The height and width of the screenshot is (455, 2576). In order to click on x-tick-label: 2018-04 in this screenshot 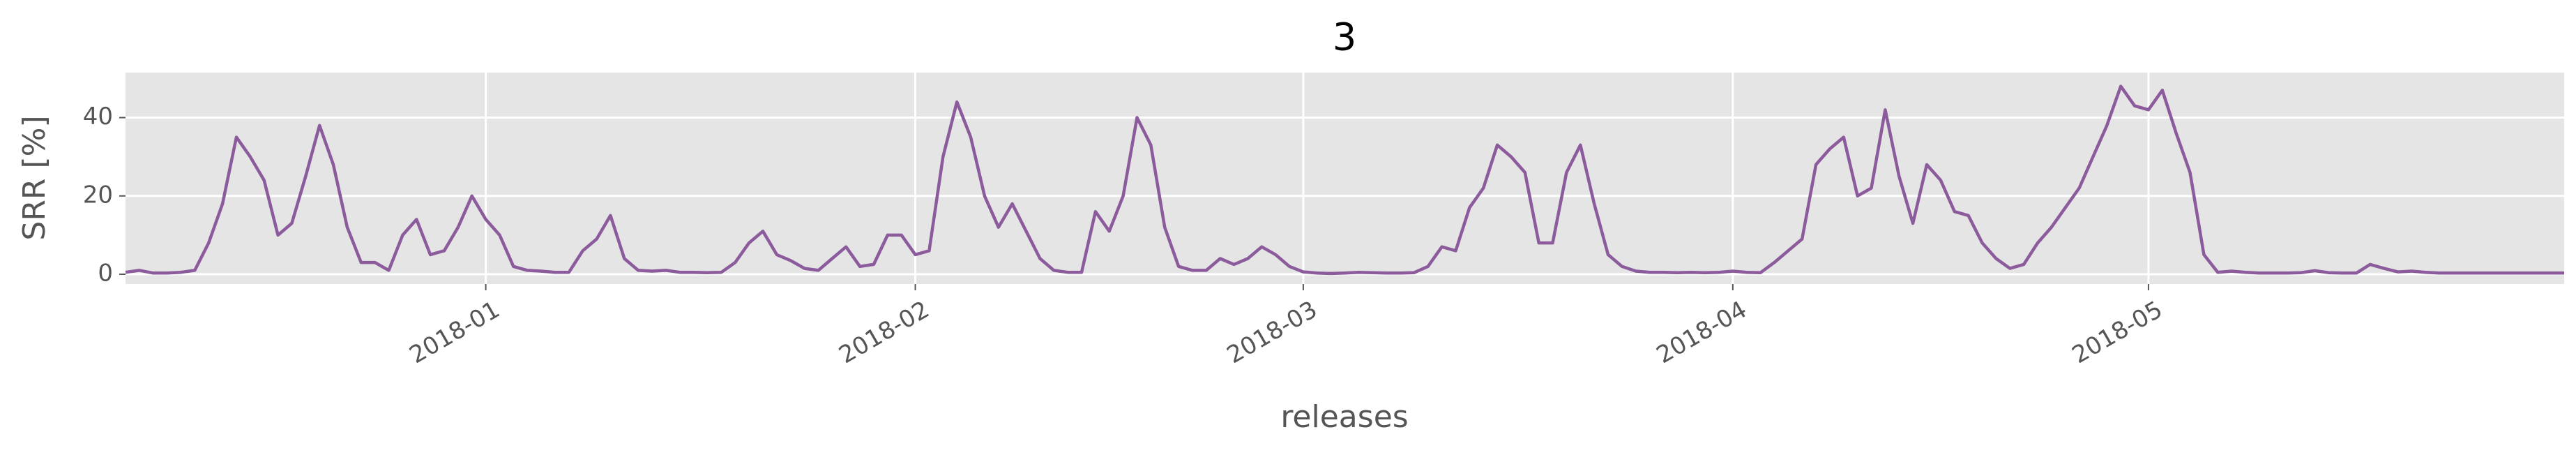, I will do `click(1702, 333)`.